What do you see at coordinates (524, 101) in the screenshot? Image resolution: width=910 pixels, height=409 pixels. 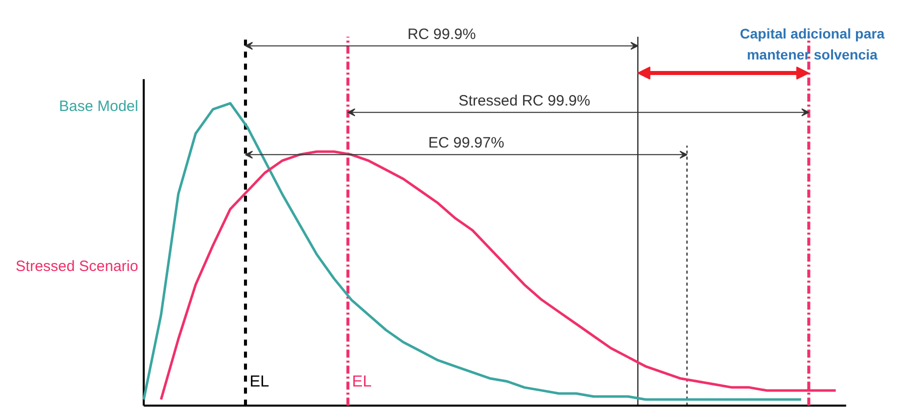 I see `annotation: Stressed RC 99.9%` at bounding box center [524, 101].